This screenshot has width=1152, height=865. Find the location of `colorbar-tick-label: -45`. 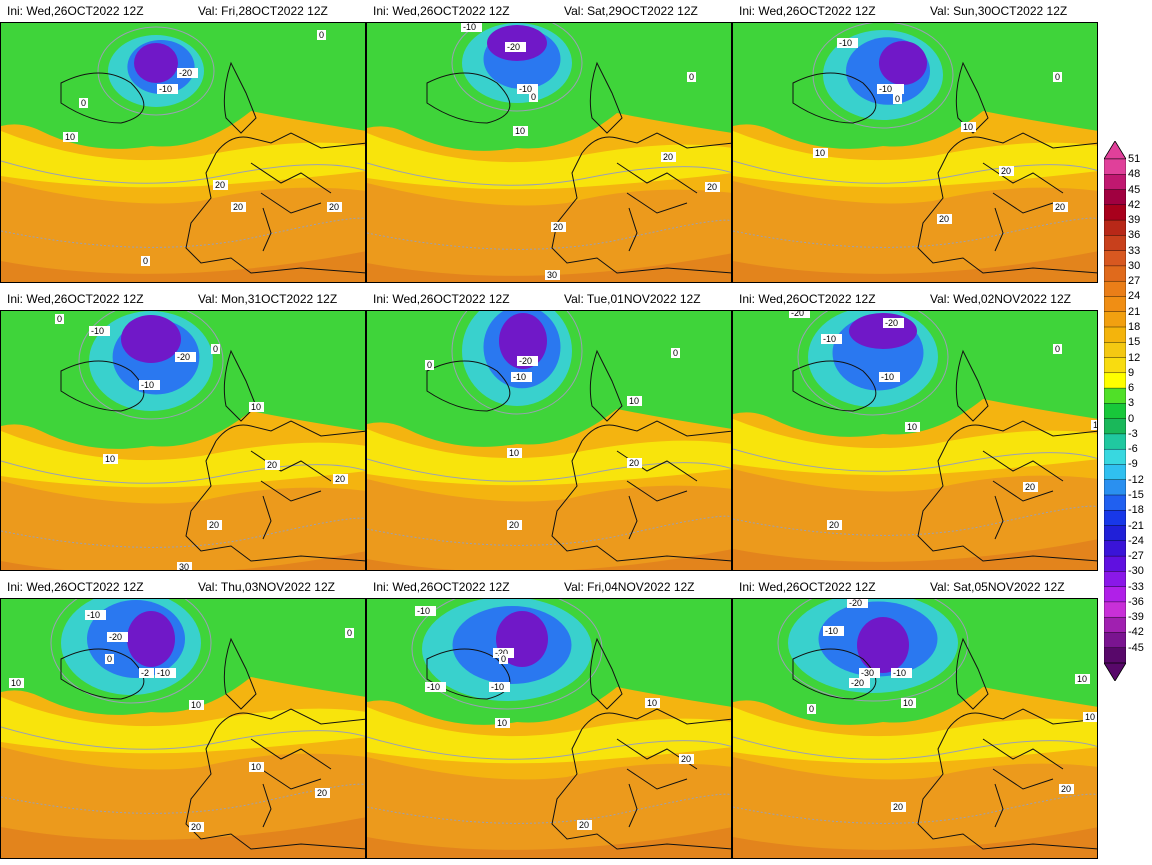

colorbar-tick-label: -45 is located at coordinates (1136, 647).